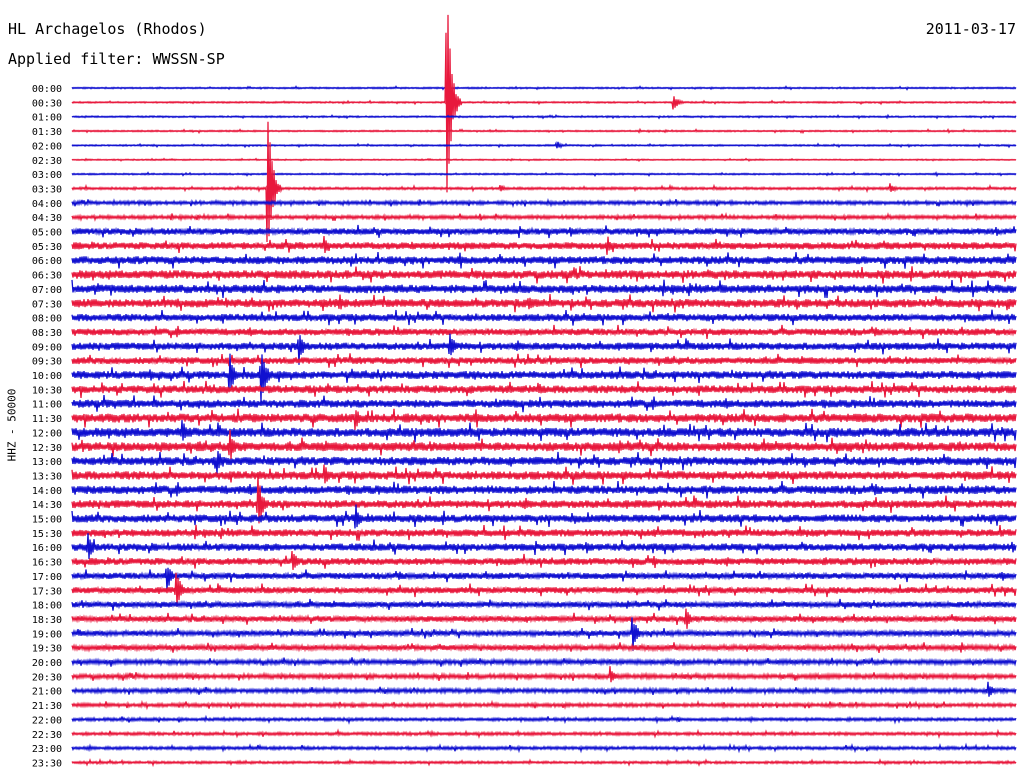  What do you see at coordinates (47, 189) in the screenshot?
I see `trace-time-label: 03:30` at bounding box center [47, 189].